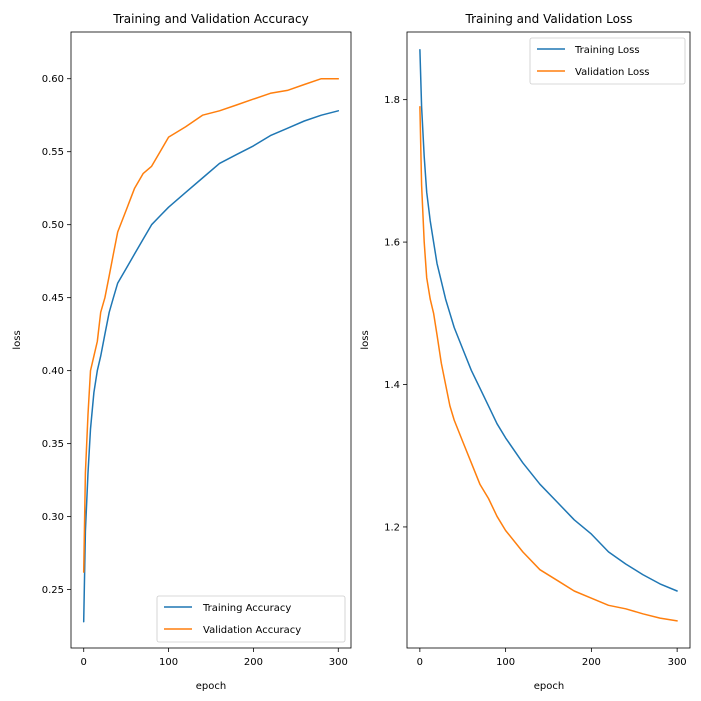 The image size is (701, 701). Describe the element at coordinates (53, 517) in the screenshot. I see `y-tick-label: 0.30` at that location.